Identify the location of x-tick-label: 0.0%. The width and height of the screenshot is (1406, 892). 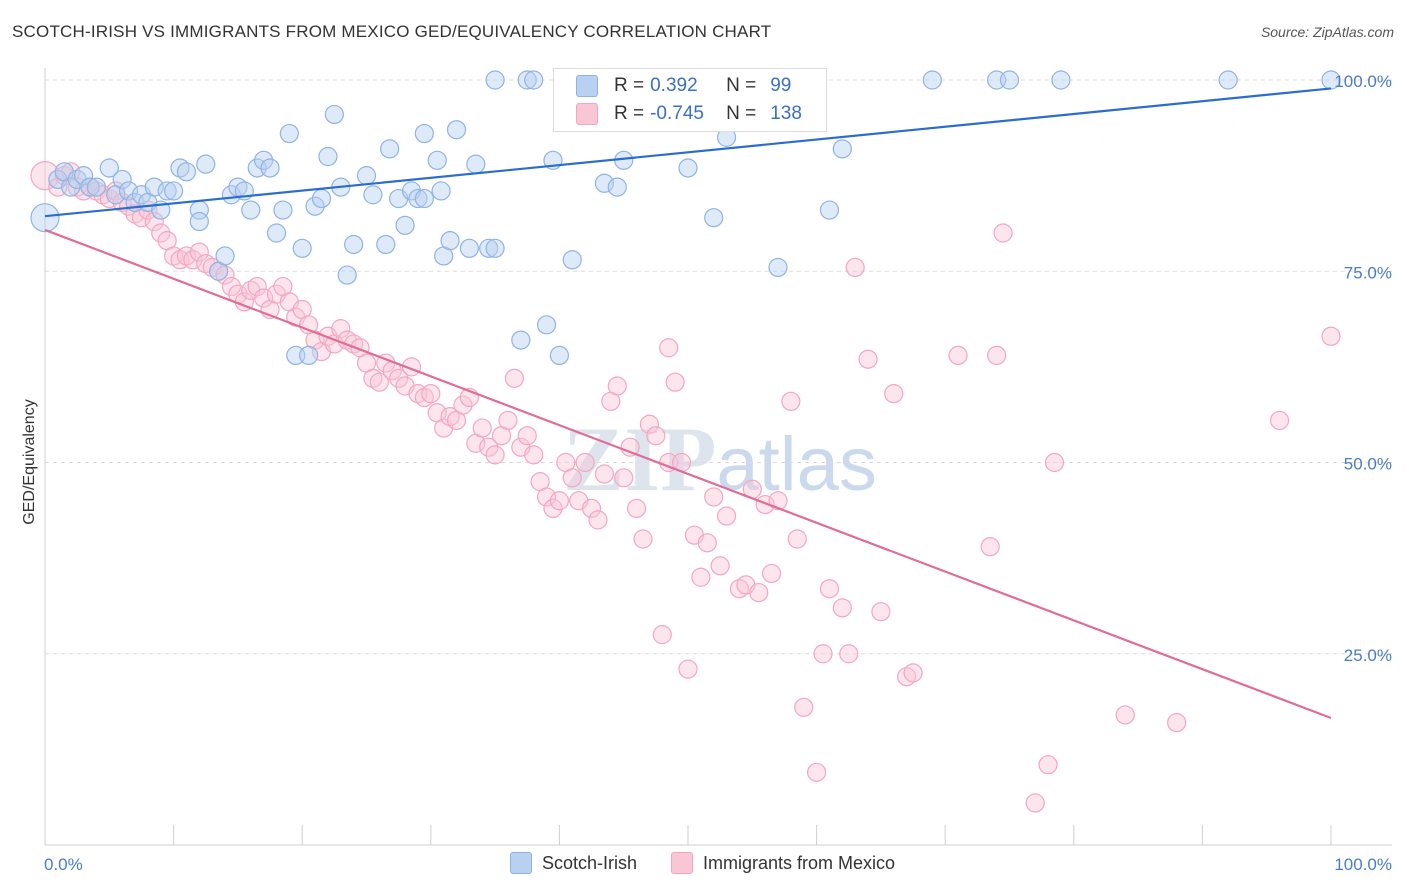
(63, 864).